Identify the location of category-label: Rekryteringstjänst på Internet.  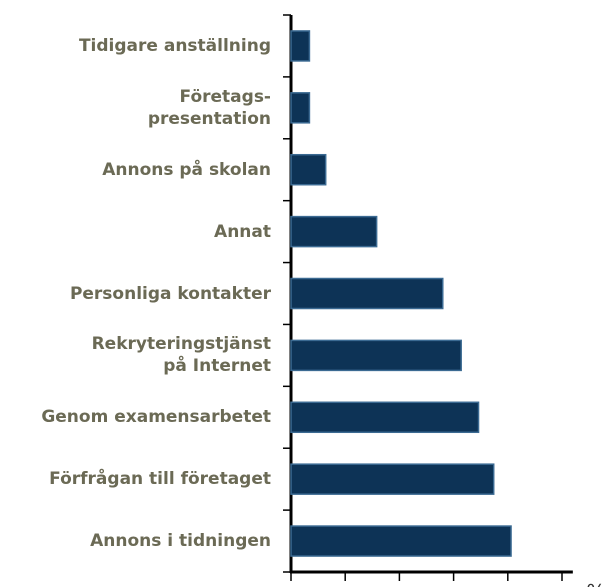
(181, 355).